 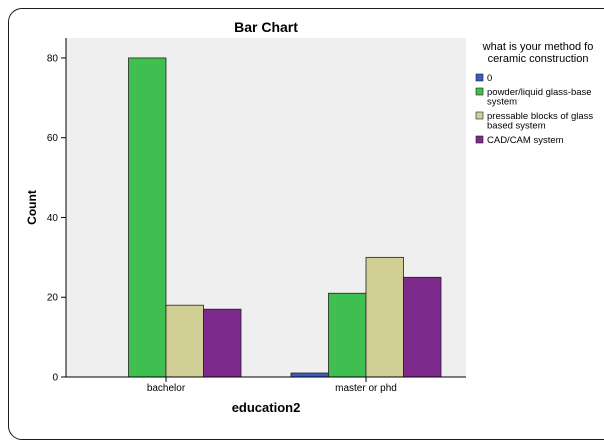 I want to click on legend-entry-label: pressable blocks of glass, so click(x=540, y=116).